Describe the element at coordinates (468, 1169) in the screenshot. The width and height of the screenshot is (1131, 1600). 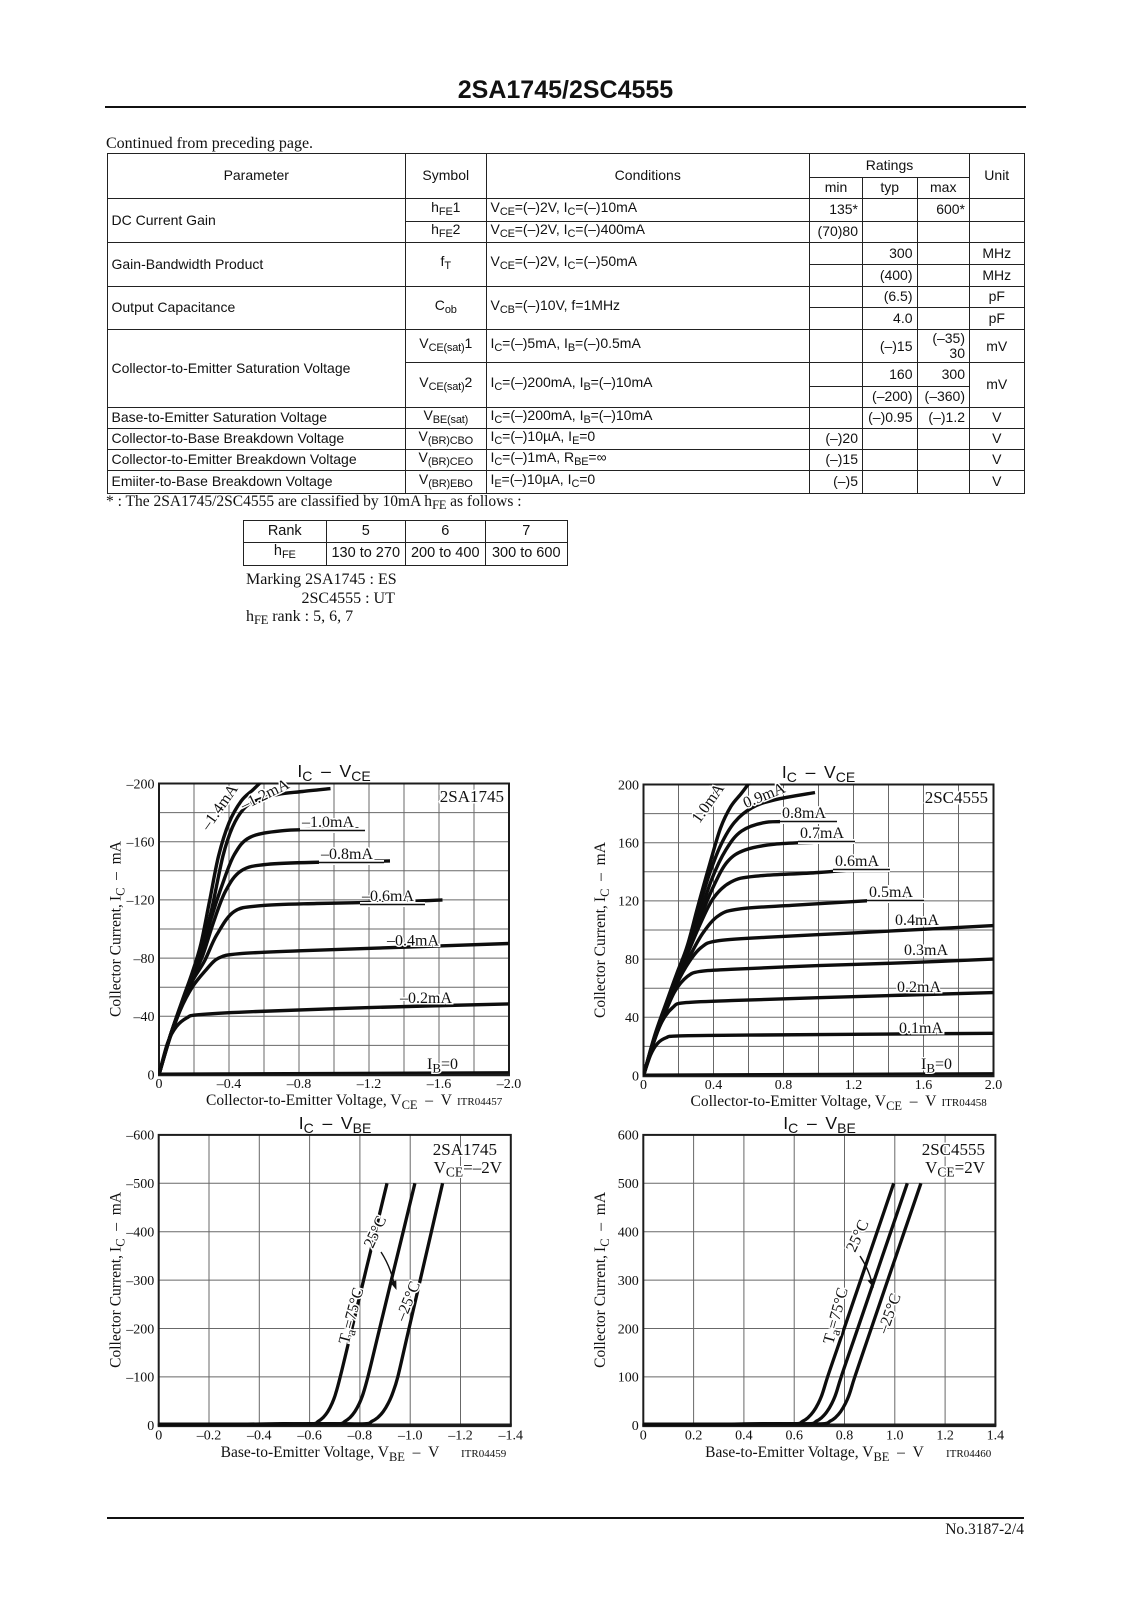
I see `svg-text: VCE=–2V` at that location.